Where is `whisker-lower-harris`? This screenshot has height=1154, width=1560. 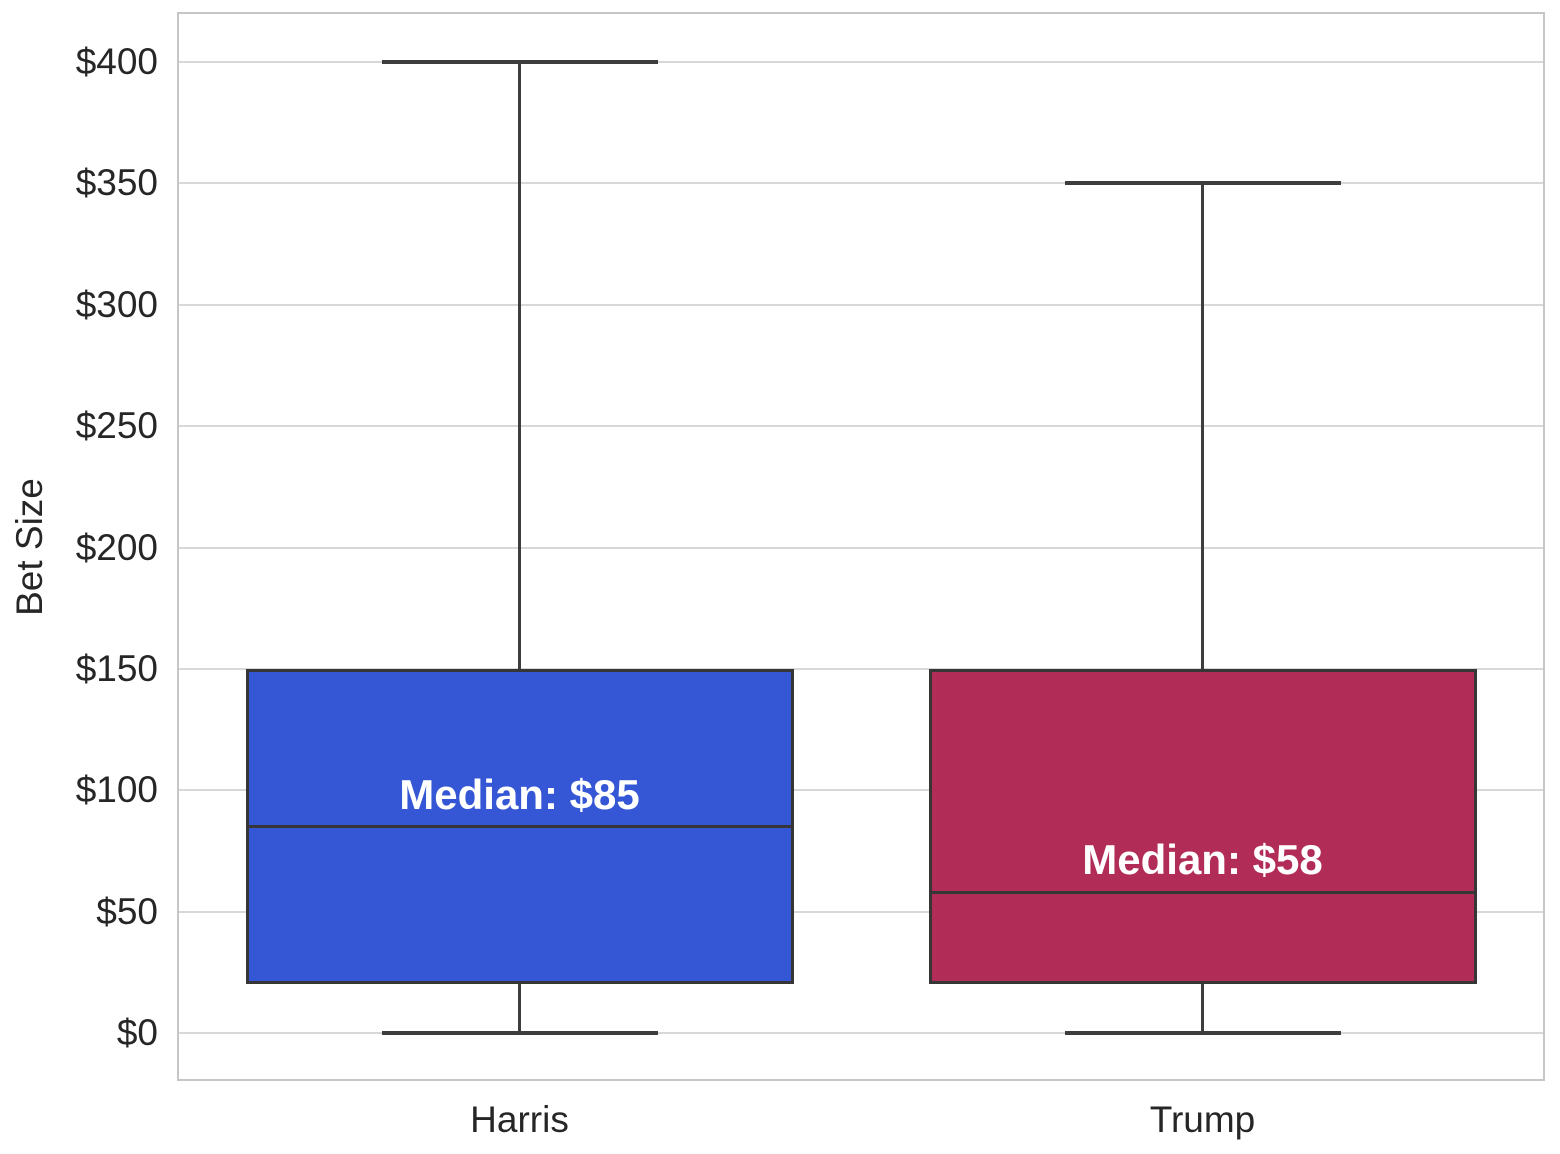
whisker-lower-harris is located at coordinates (519, 1008).